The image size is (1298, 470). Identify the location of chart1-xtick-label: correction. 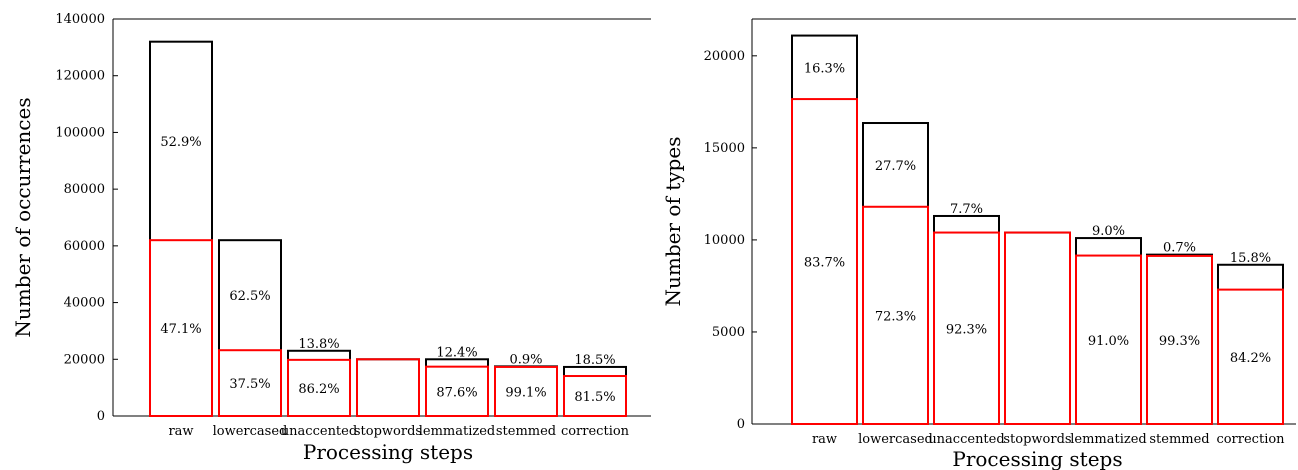
(1250, 439).